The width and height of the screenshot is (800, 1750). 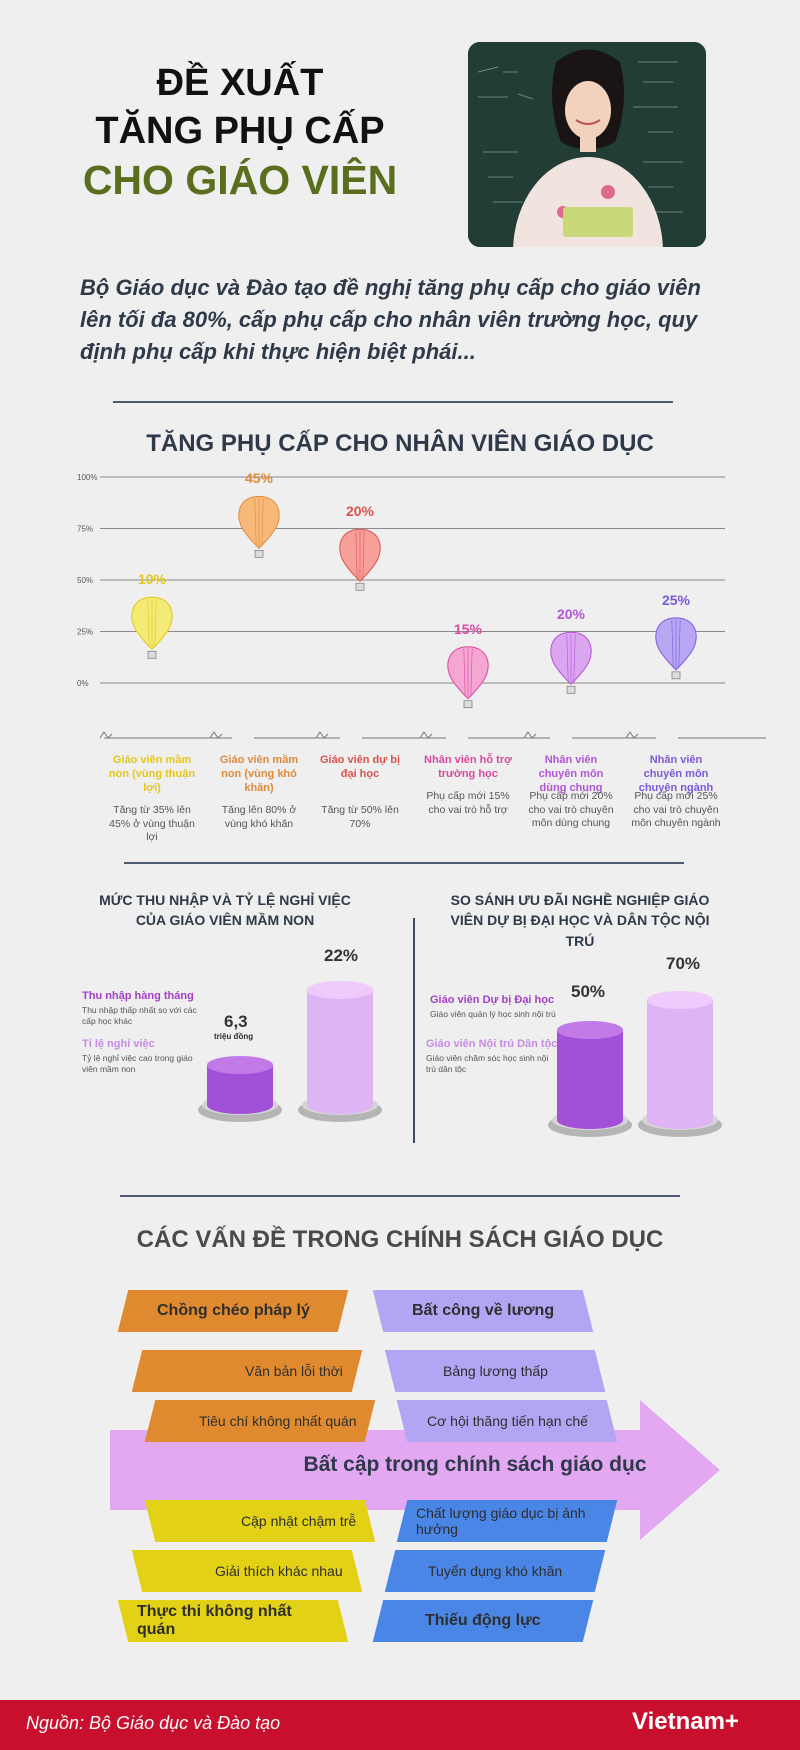 I want to click on vertical-divider, so click(x=414, y=1030).